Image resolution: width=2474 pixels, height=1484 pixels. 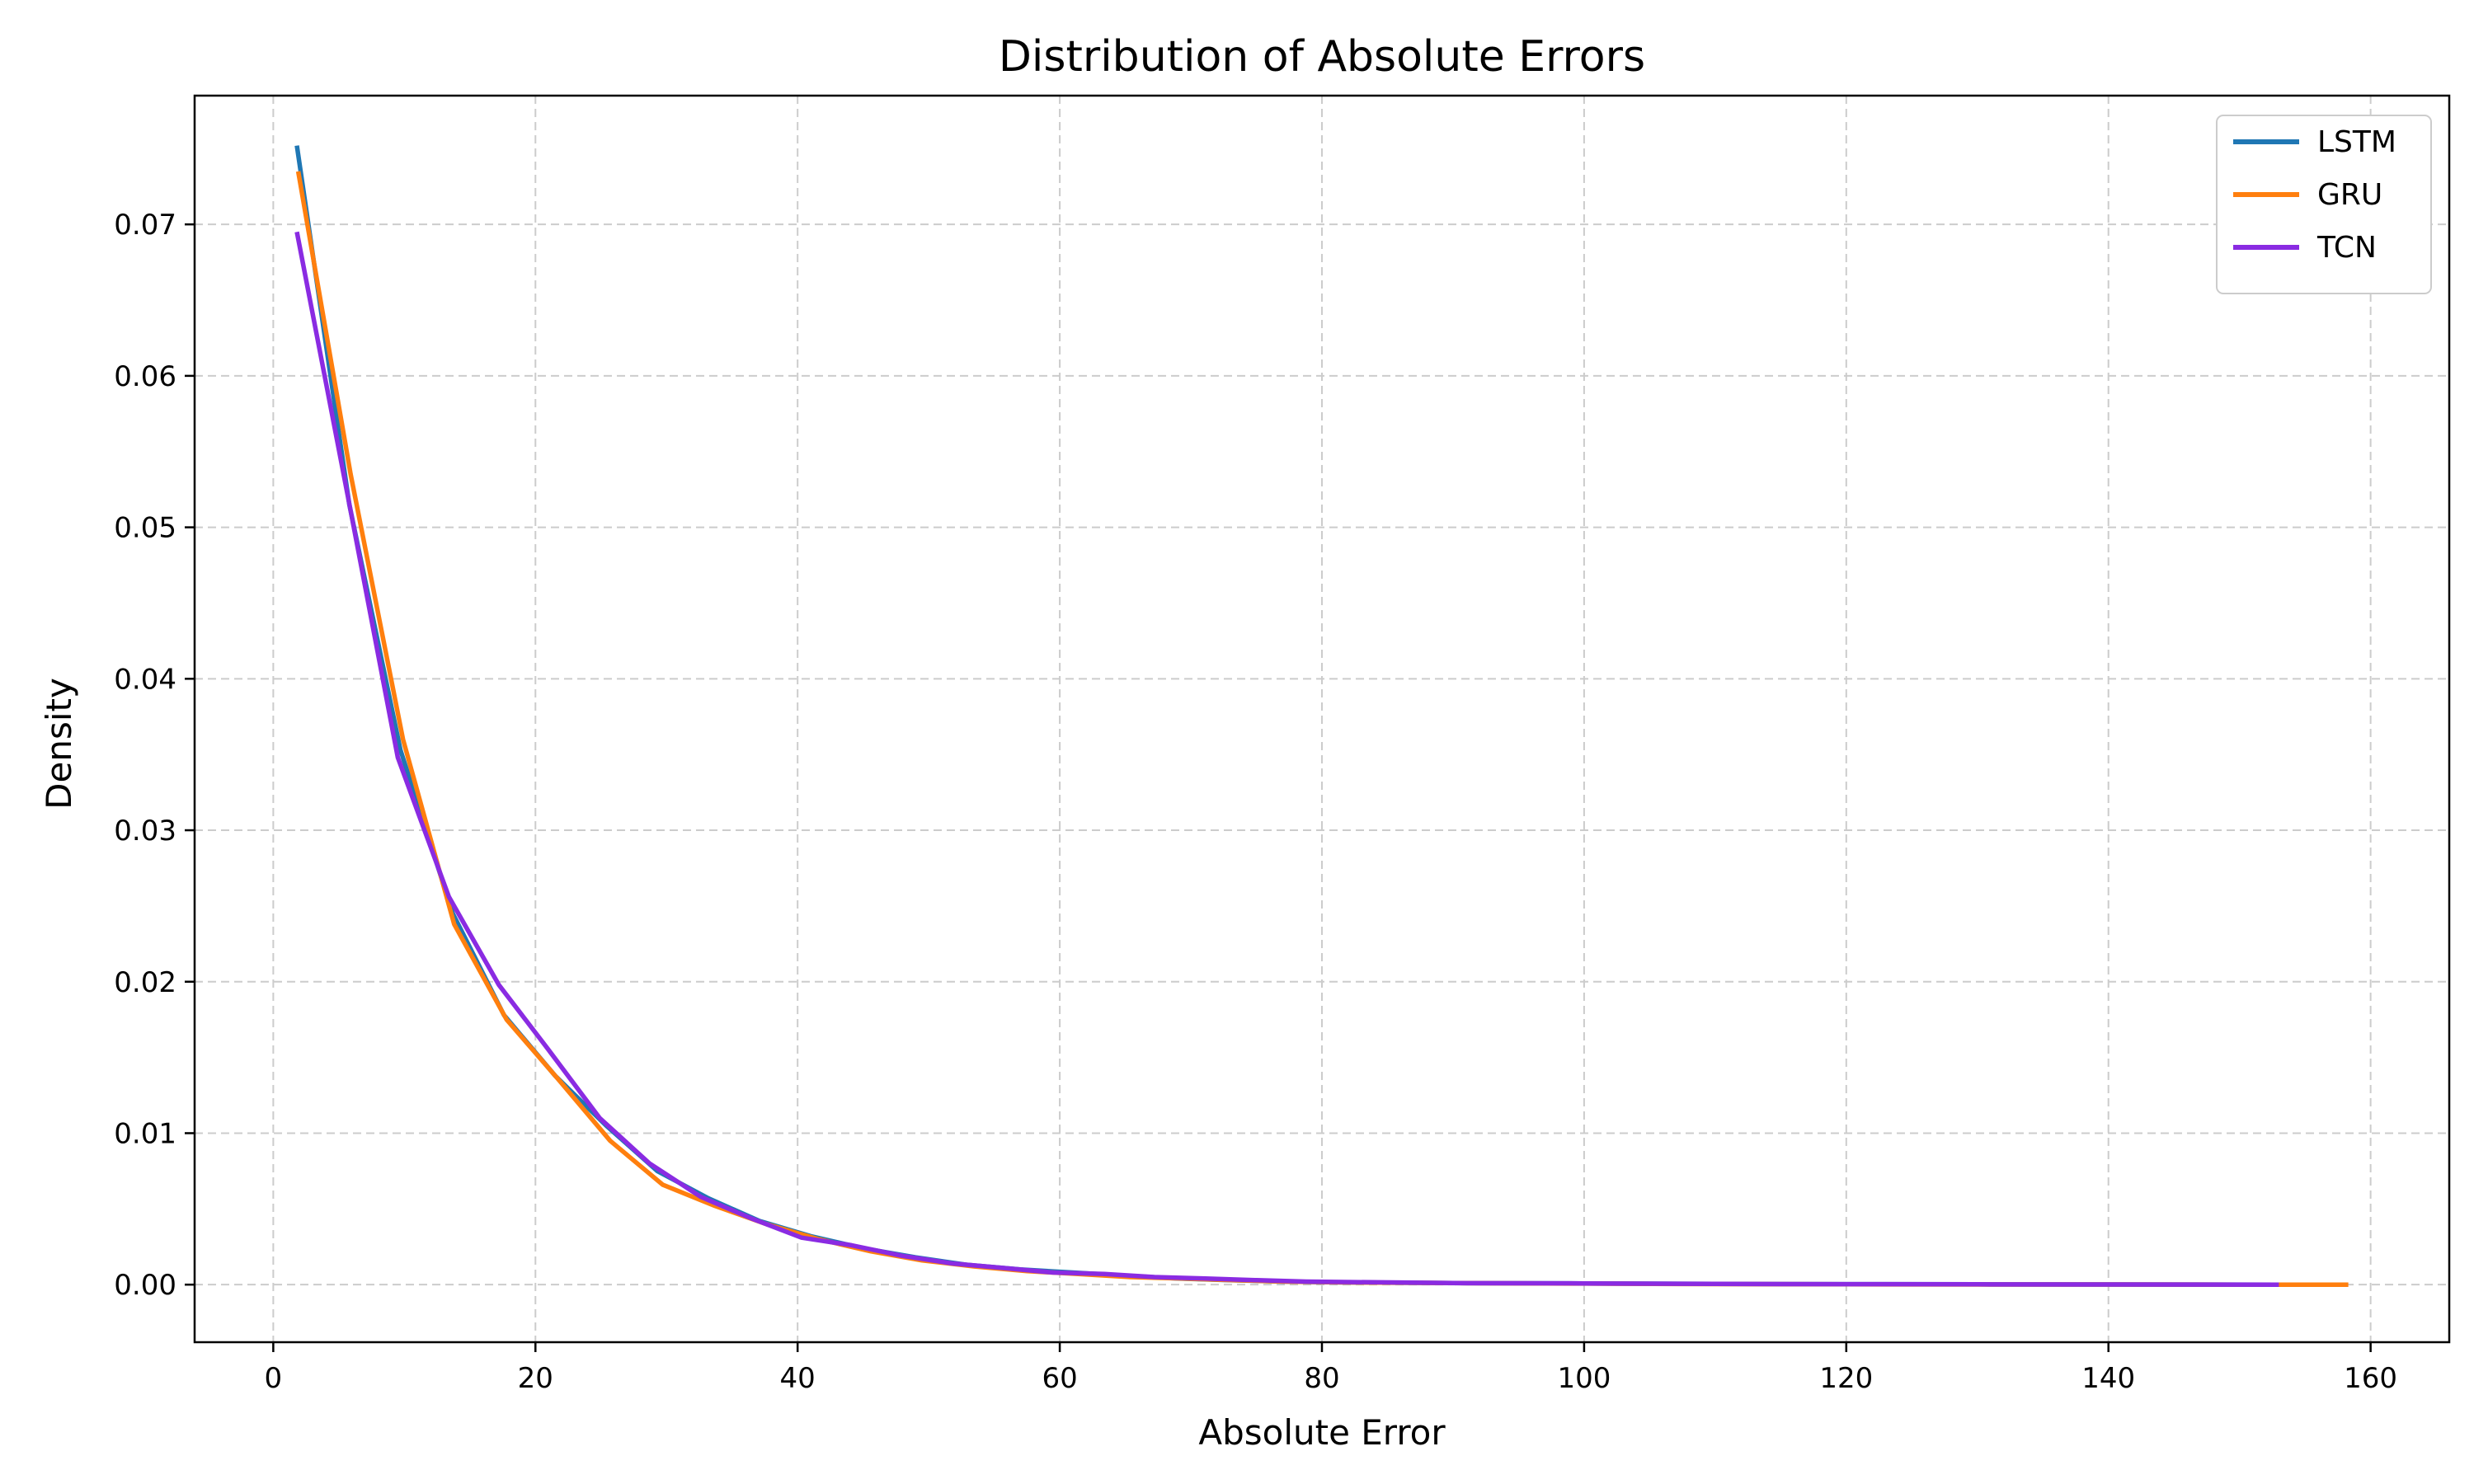 What do you see at coordinates (145, 376) in the screenshot?
I see `y-tick-label: 0.06` at bounding box center [145, 376].